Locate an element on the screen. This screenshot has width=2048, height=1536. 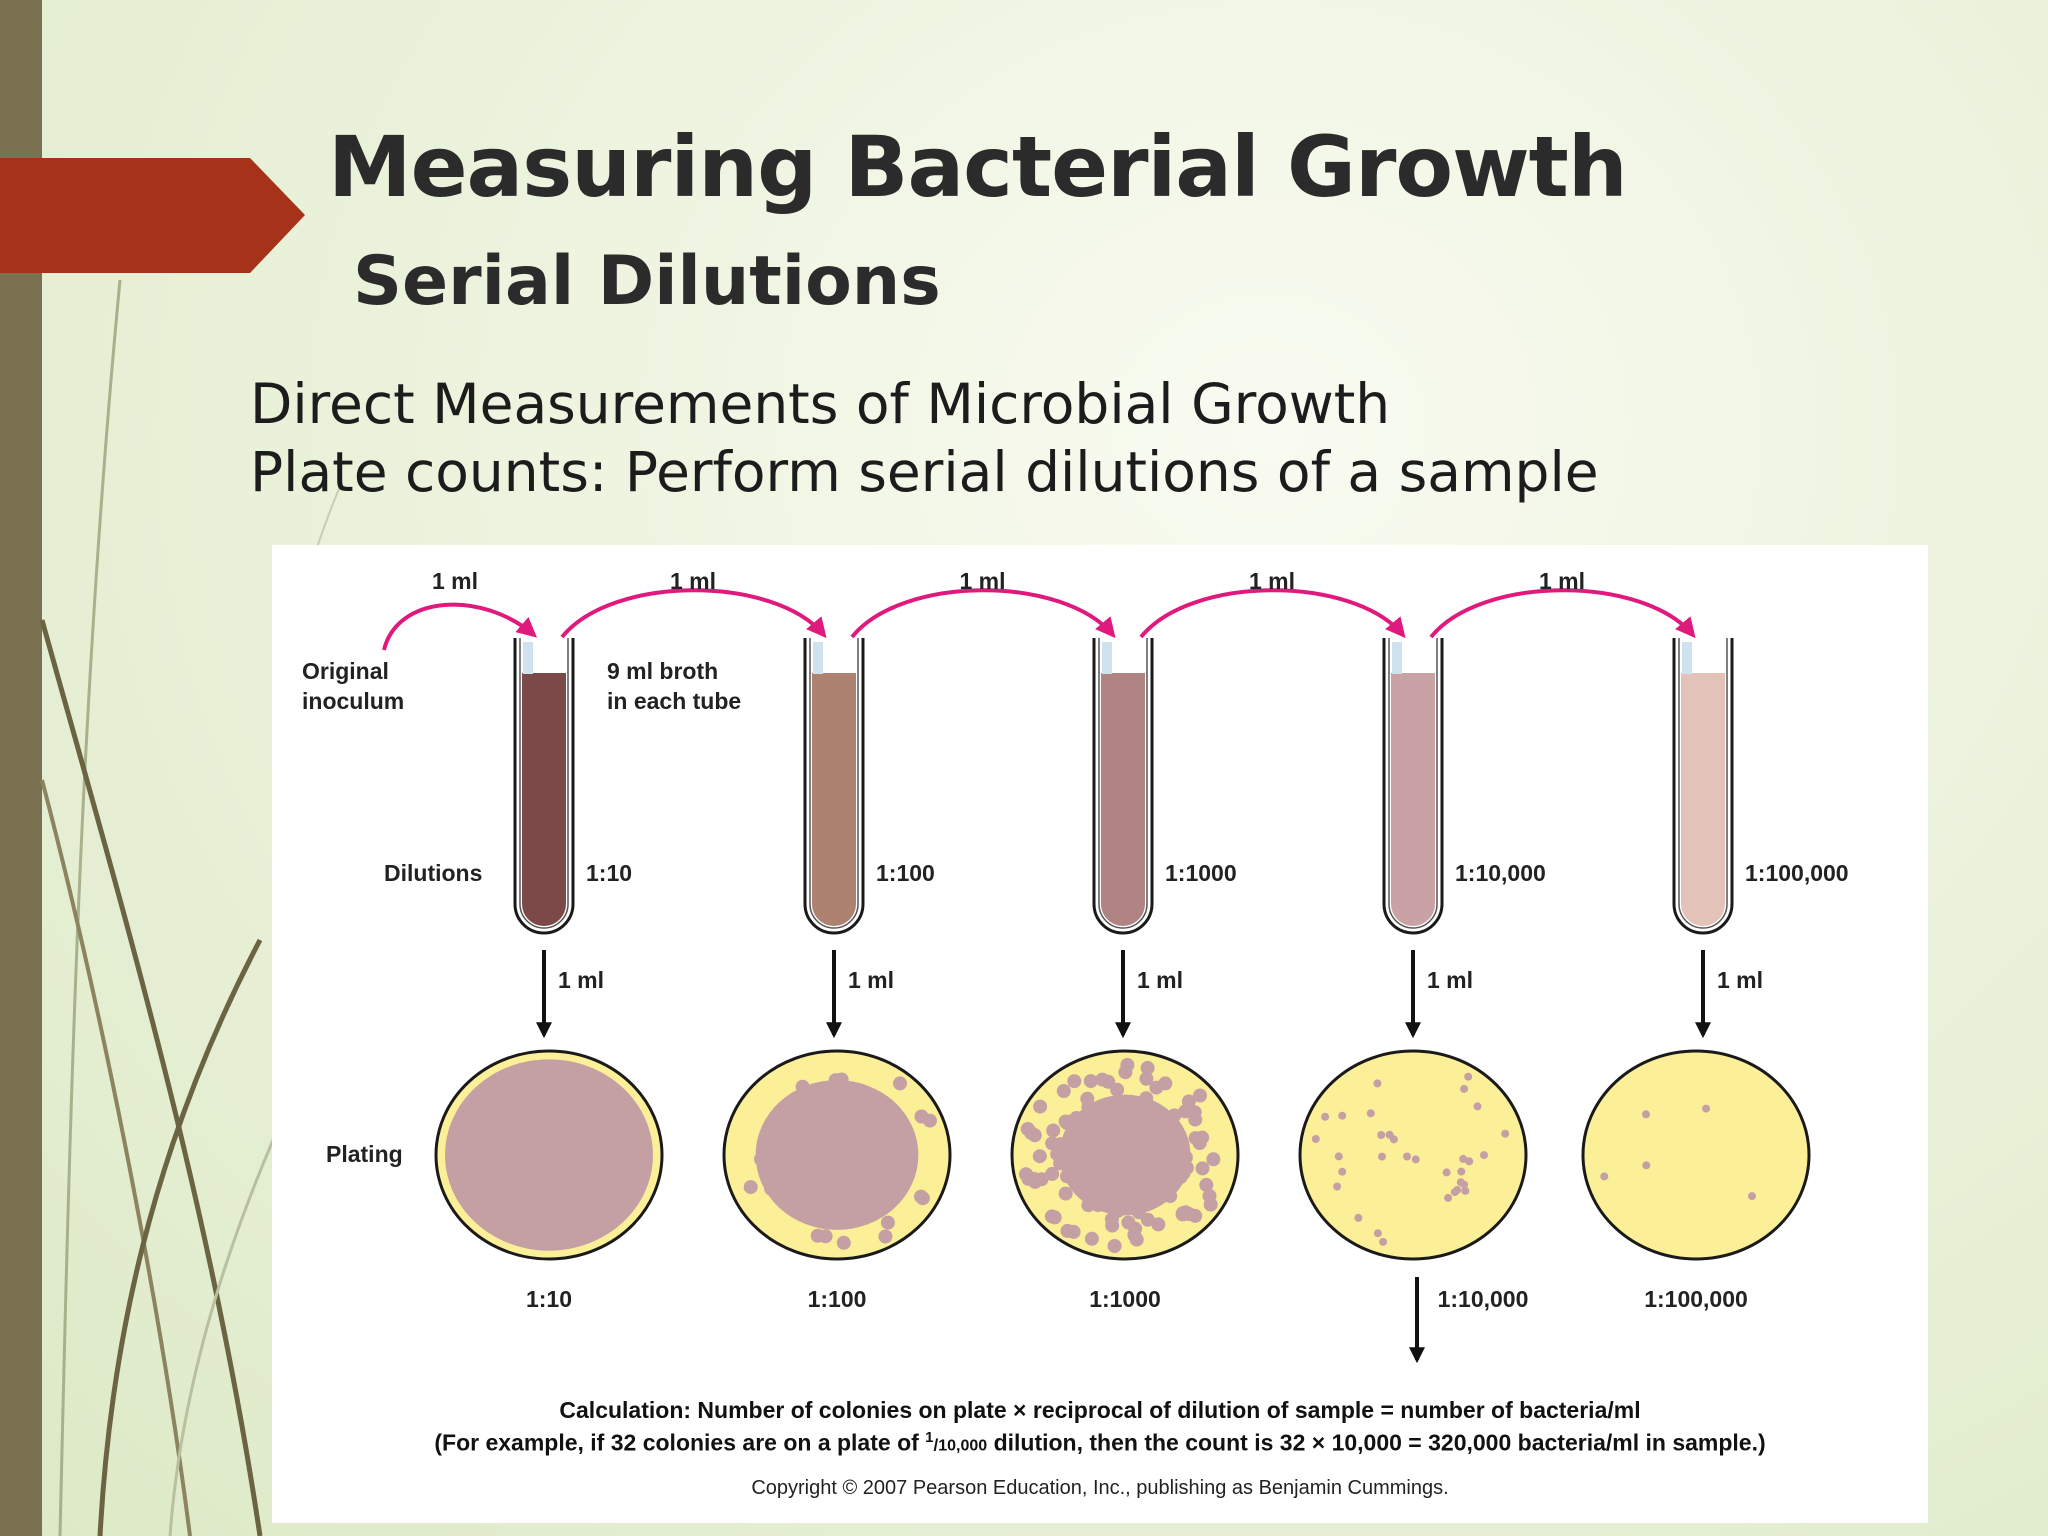
dilutions-label: Dilutions is located at coordinates (433, 873).